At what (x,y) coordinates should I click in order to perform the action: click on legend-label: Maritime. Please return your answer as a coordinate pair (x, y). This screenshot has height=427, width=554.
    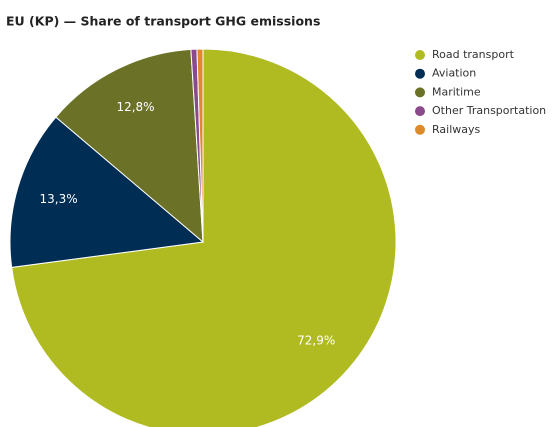
    Looking at the image, I should click on (456, 91).